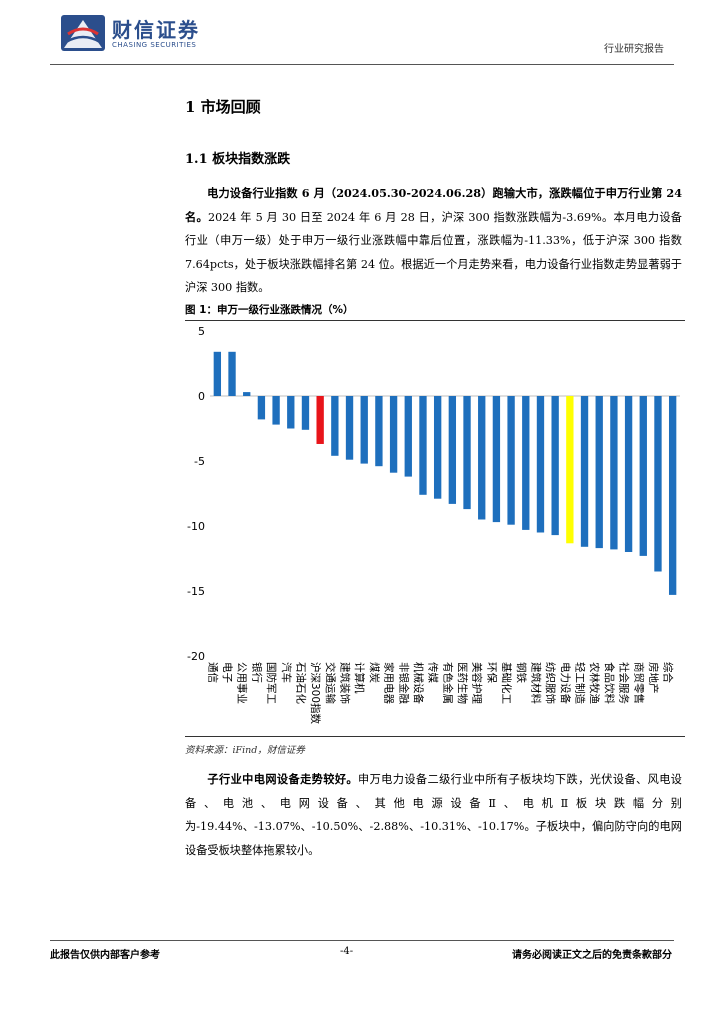 This screenshot has width=724, height=1024. What do you see at coordinates (550, 683) in the screenshot?
I see `x-tick-label: 纺织服饰` at bounding box center [550, 683].